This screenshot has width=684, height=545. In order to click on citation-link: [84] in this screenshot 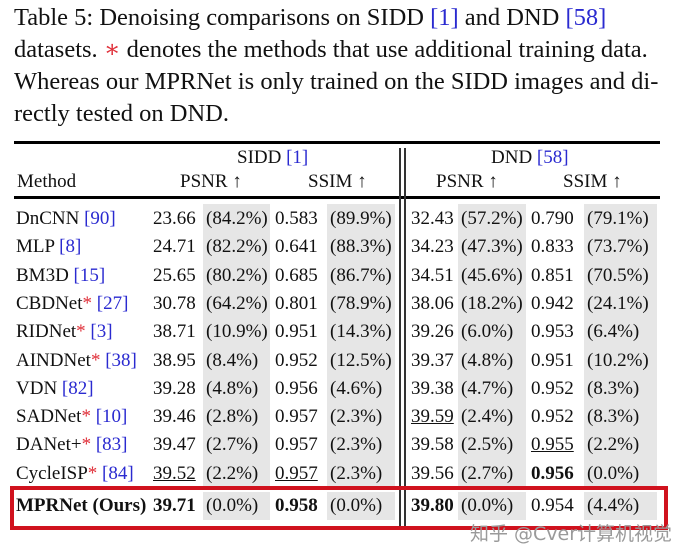, I will do `click(118, 473)`.